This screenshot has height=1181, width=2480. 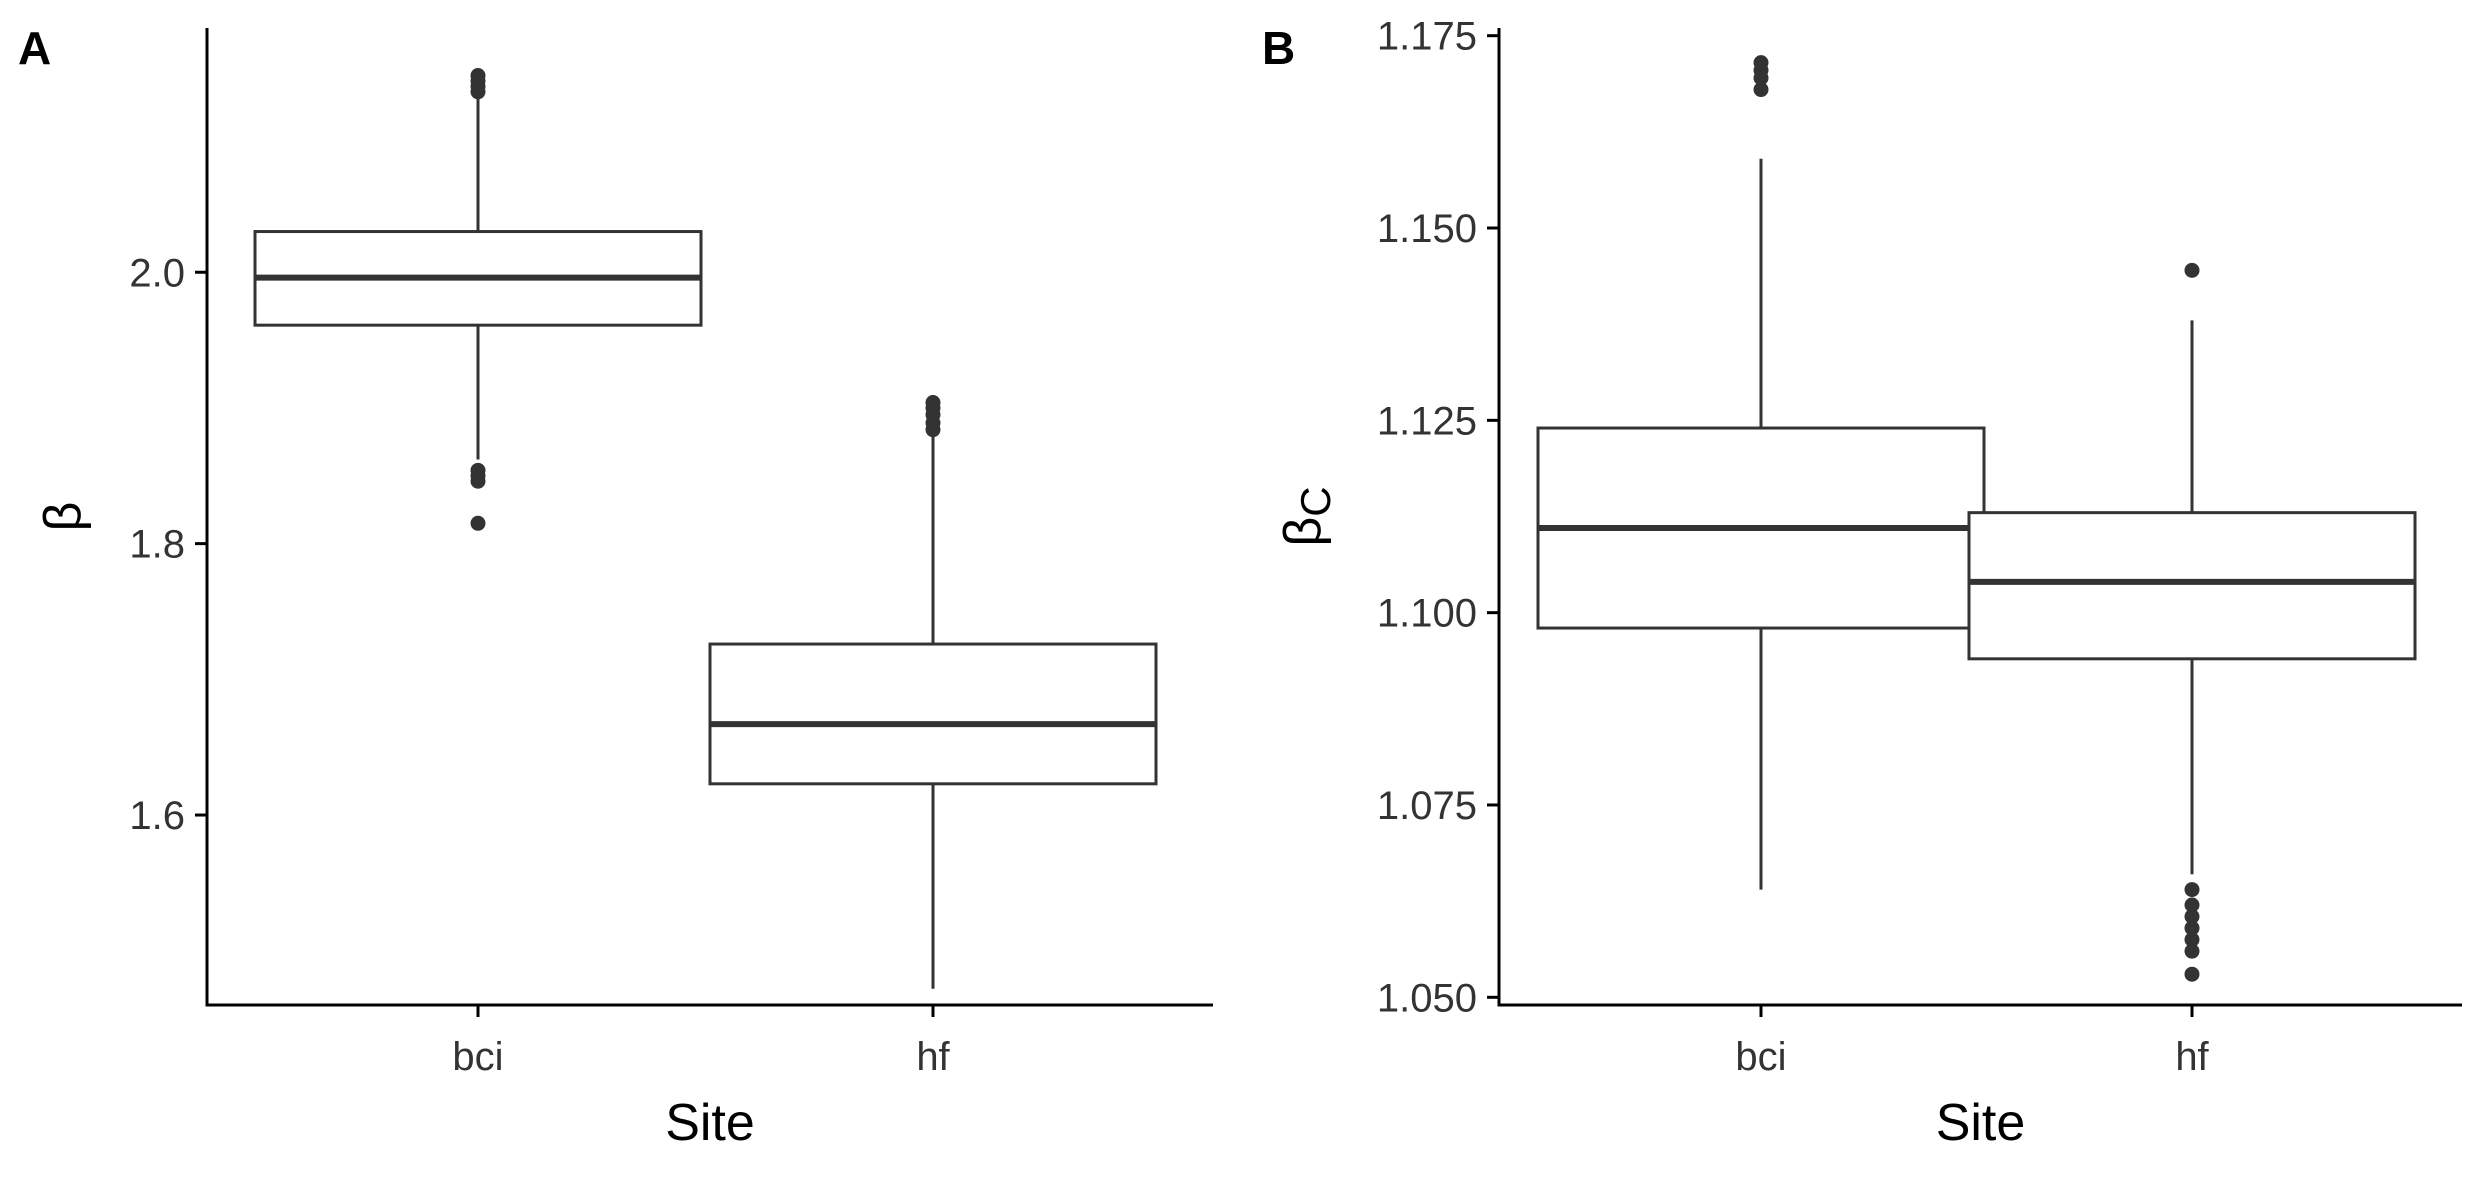 What do you see at coordinates (157, 273) in the screenshot?
I see `y-tick-label: 2.0` at bounding box center [157, 273].